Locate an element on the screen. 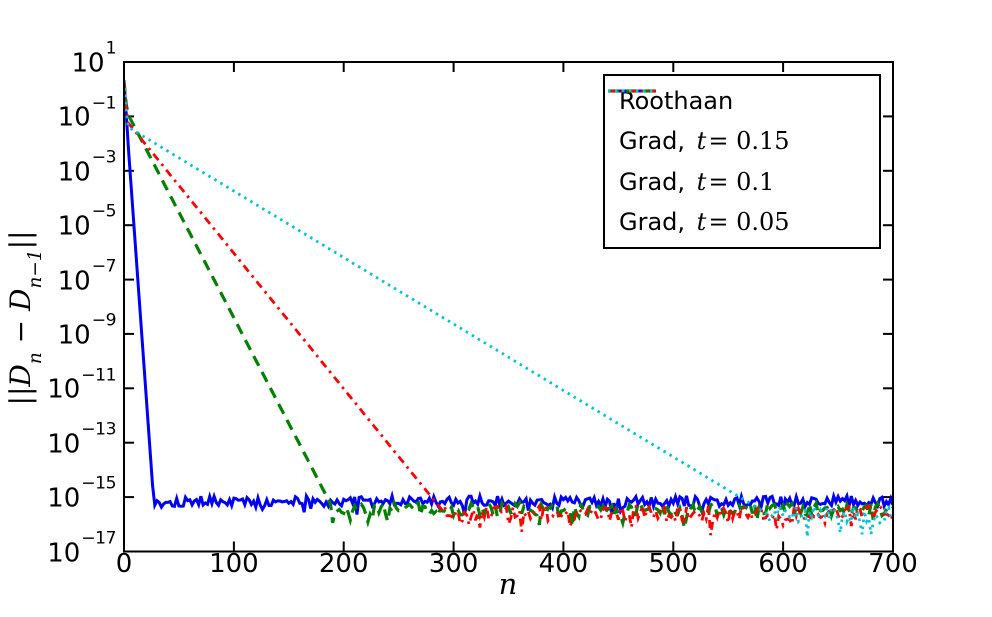  x-tick-label: 700 is located at coordinates (893, 564).